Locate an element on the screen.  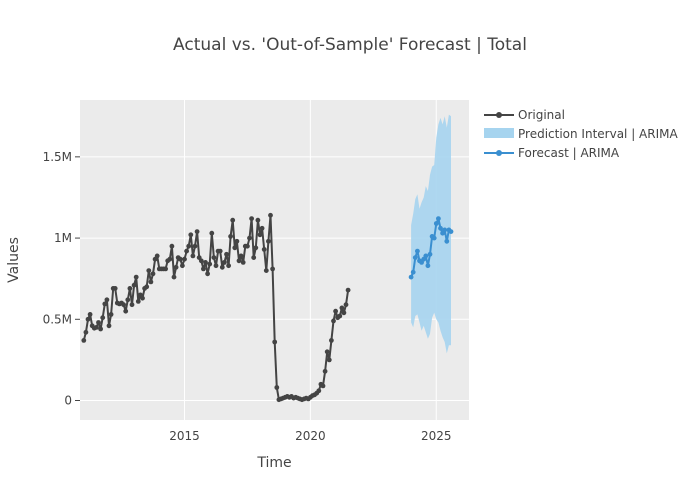
legend-item-forecast: Forecast | ARIMA is located at coordinates (552, 153).